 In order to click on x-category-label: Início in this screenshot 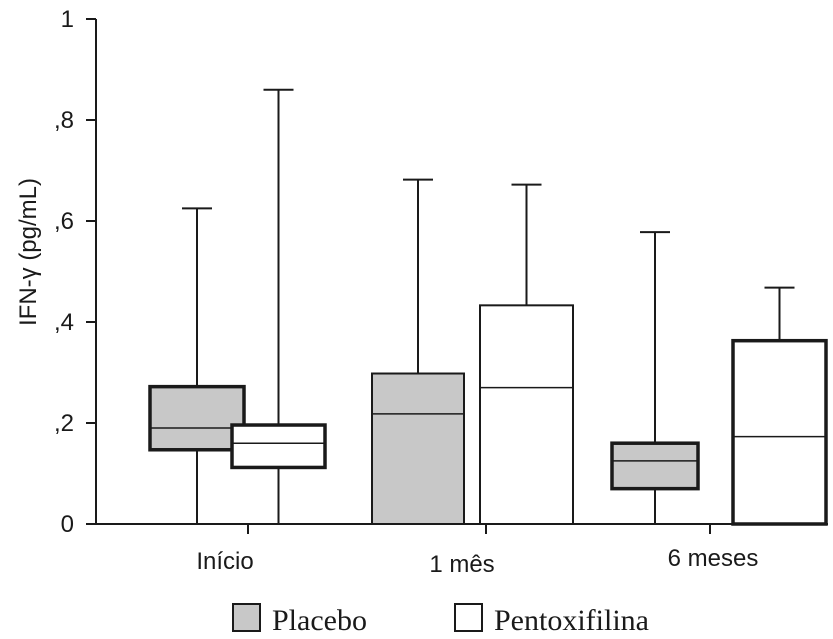, I will do `click(224, 561)`.